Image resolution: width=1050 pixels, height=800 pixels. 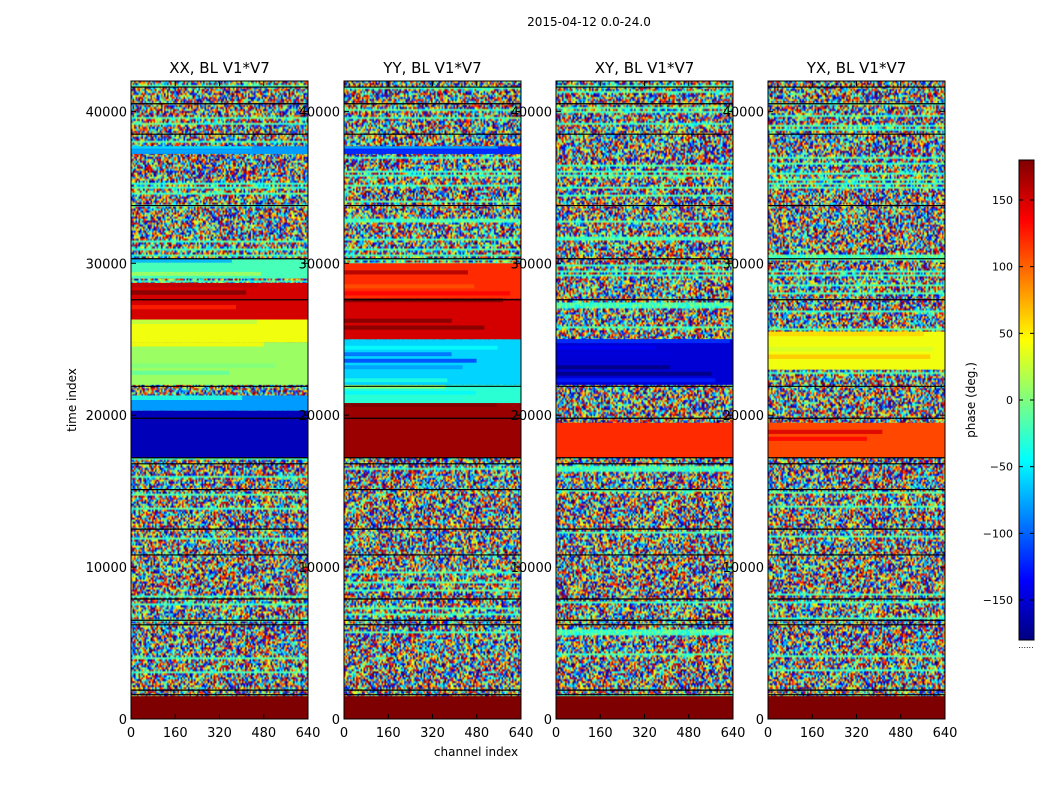 What do you see at coordinates (645, 68) in the screenshot?
I see `panel-title: XY, BL V1*V7` at bounding box center [645, 68].